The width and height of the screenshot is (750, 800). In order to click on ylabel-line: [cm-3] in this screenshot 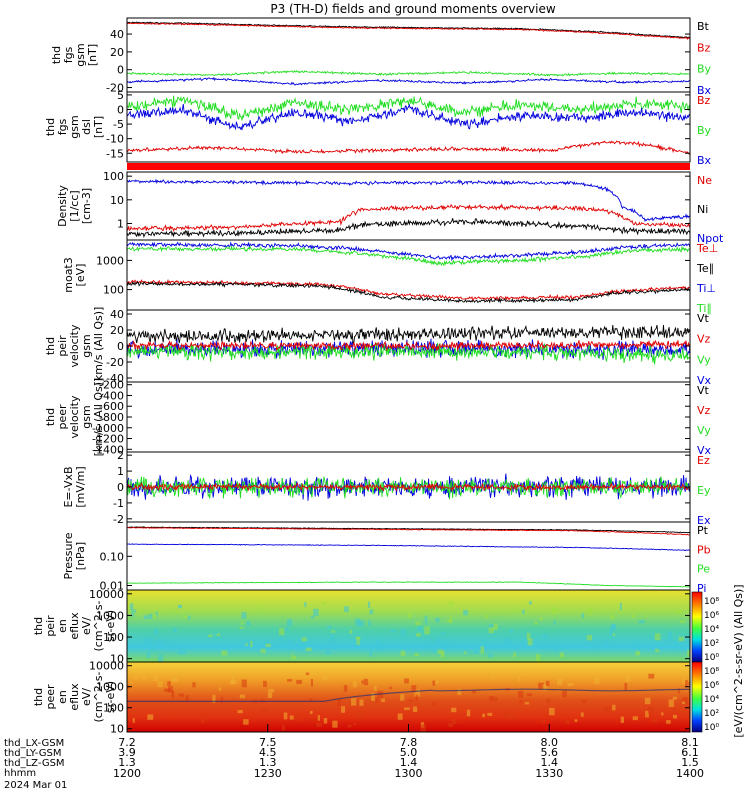, I will do `click(86, 206)`.